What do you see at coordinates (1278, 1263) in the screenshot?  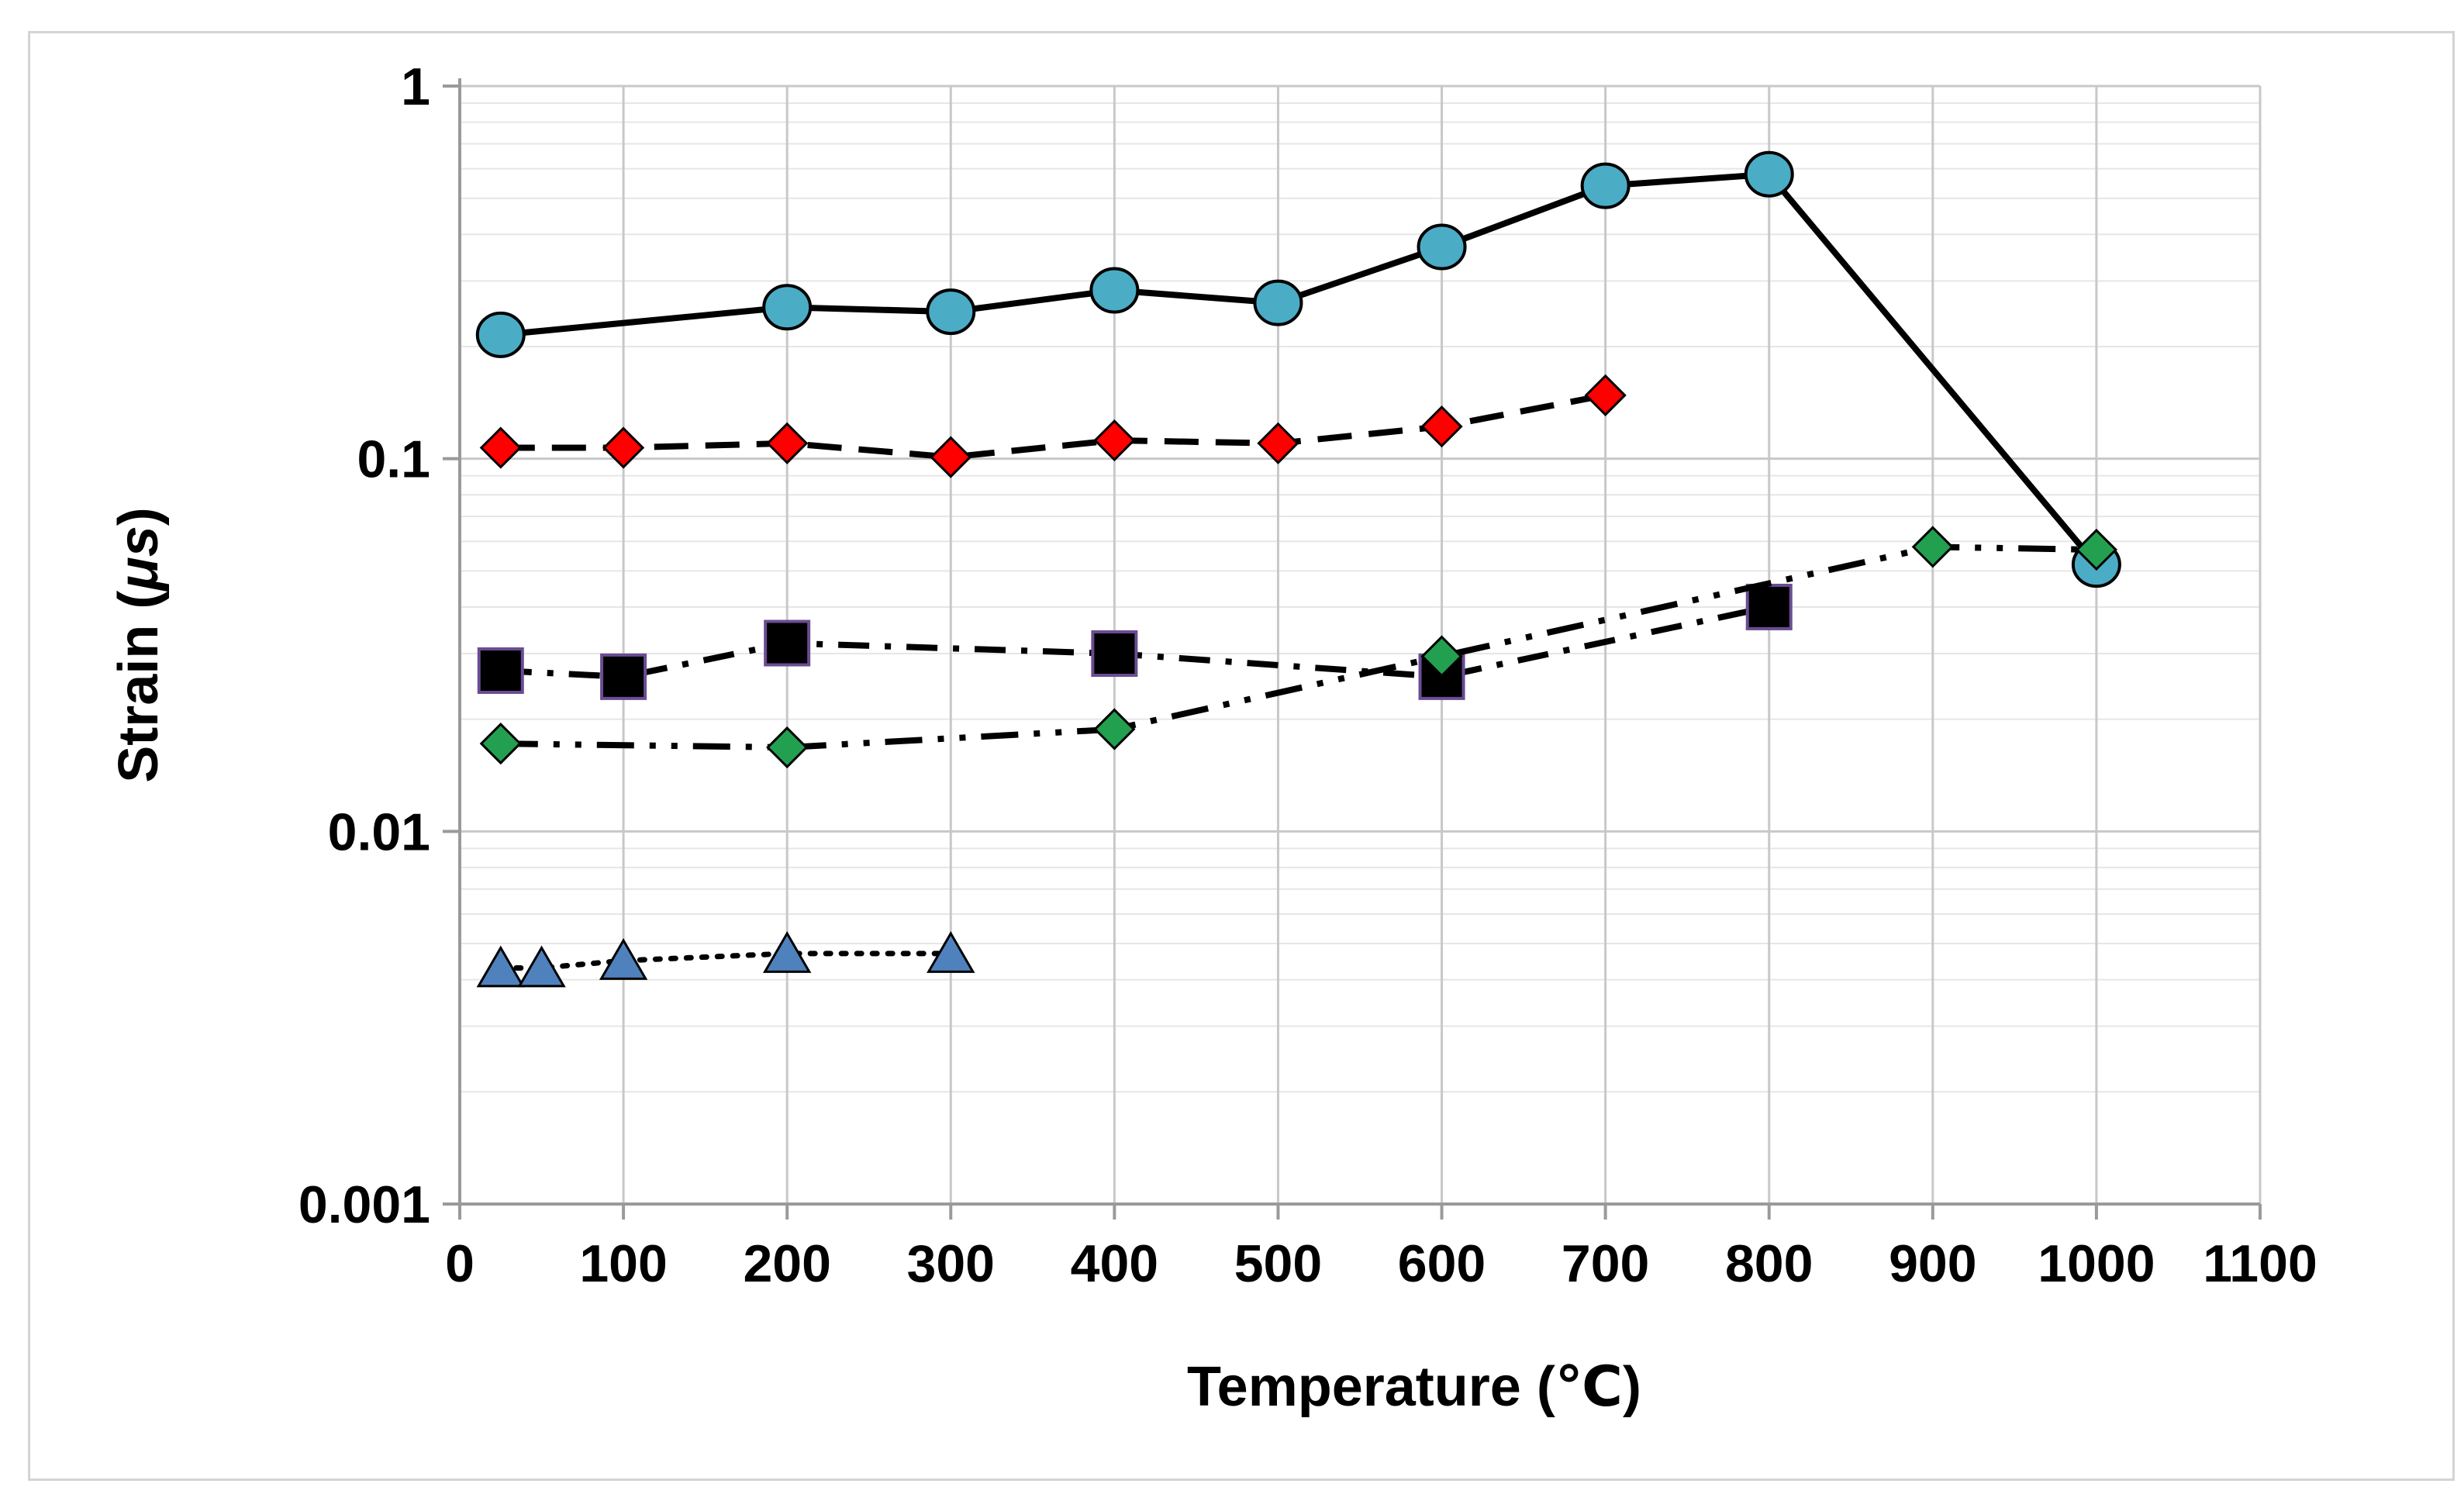 I see `x-tick-label: 500` at bounding box center [1278, 1263].